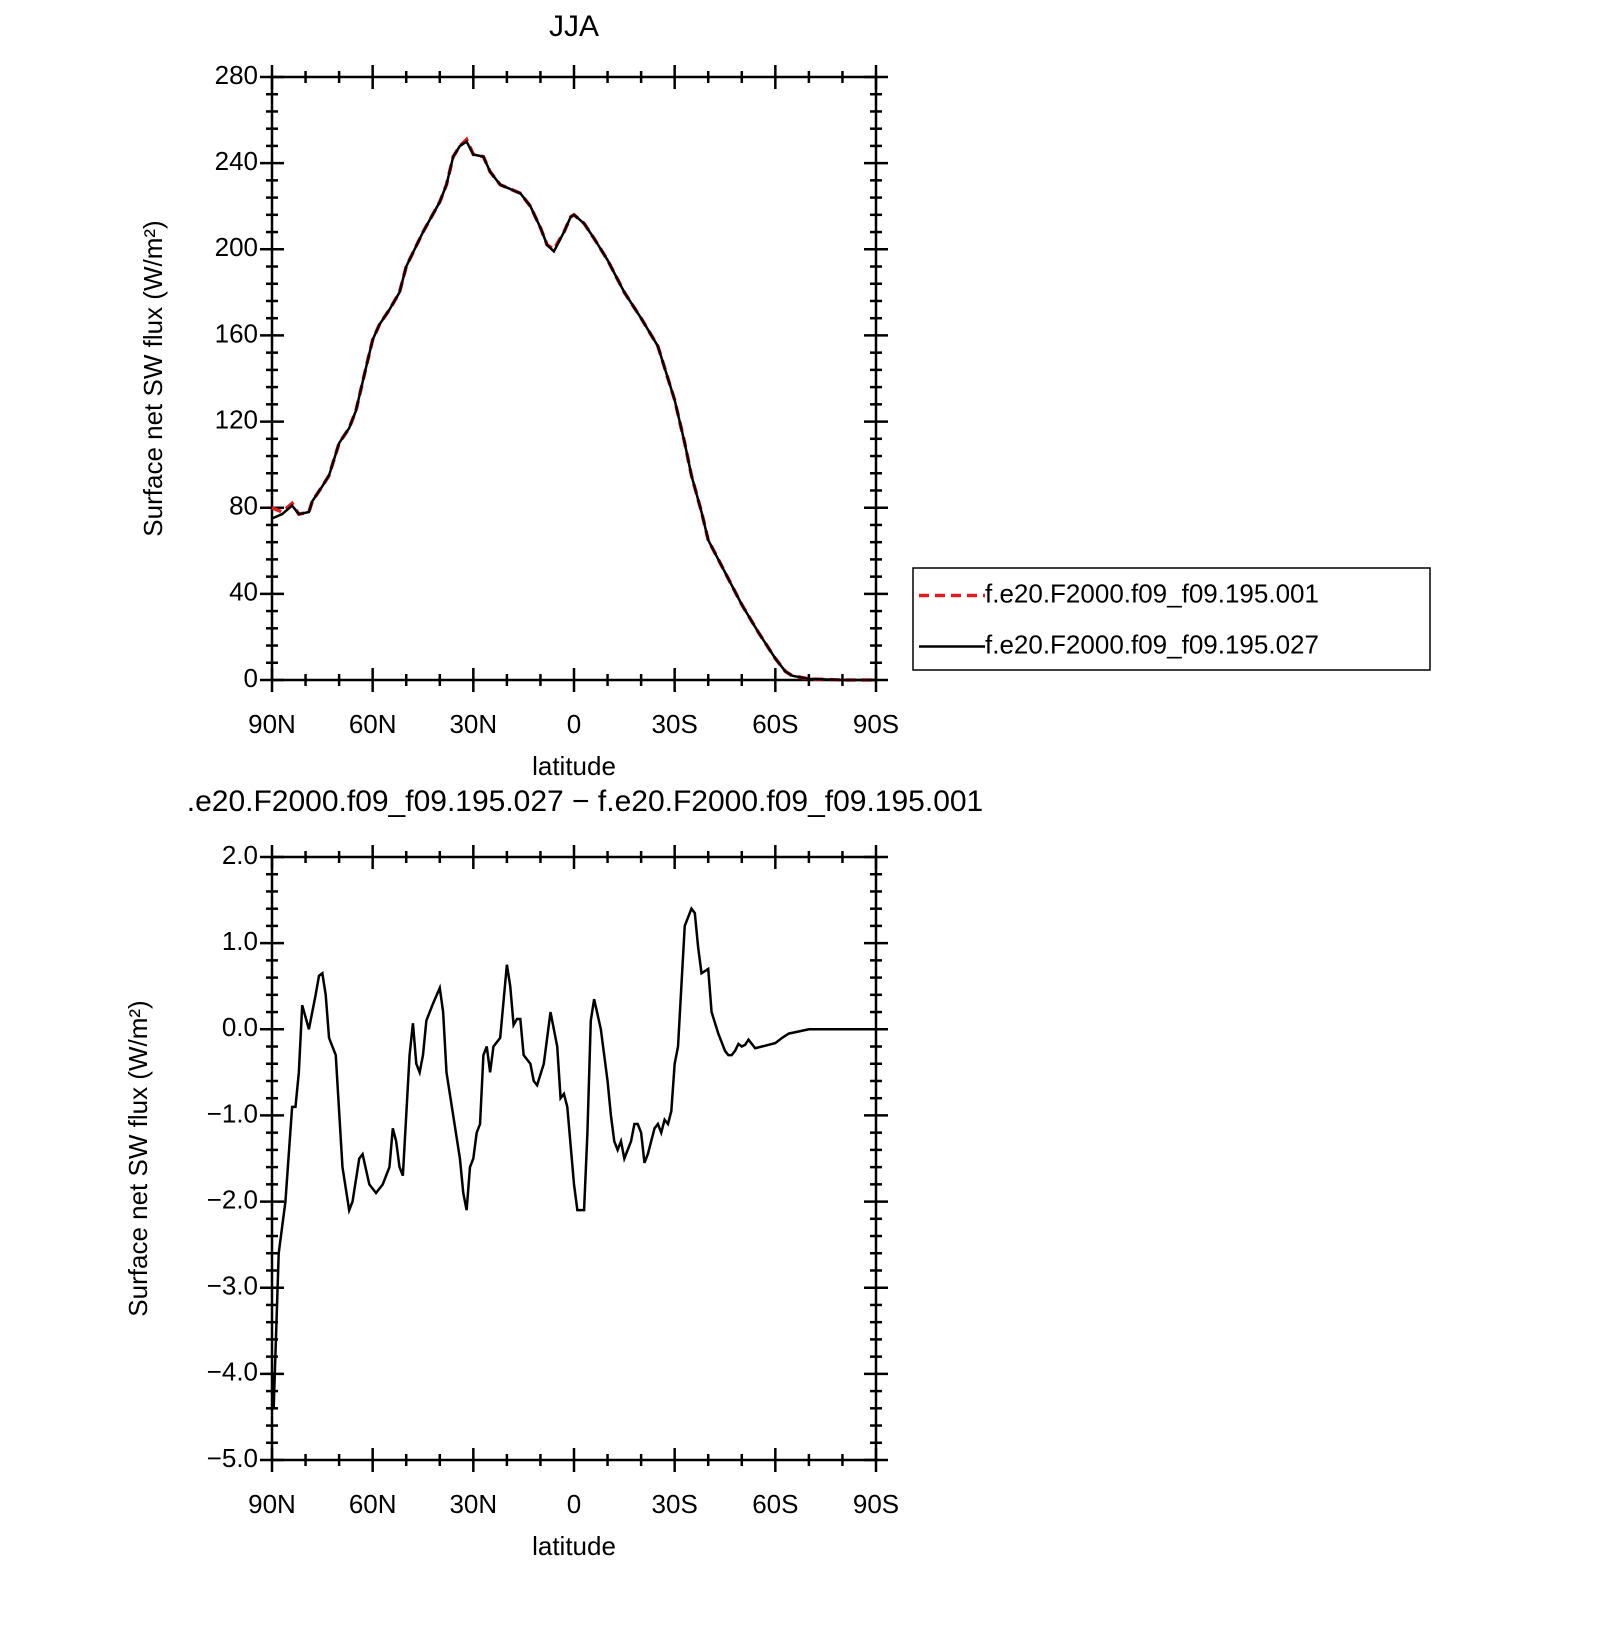 The height and width of the screenshot is (1635, 1599). What do you see at coordinates (236, 419) in the screenshot?
I see `y-tick-label: 120` at bounding box center [236, 419].